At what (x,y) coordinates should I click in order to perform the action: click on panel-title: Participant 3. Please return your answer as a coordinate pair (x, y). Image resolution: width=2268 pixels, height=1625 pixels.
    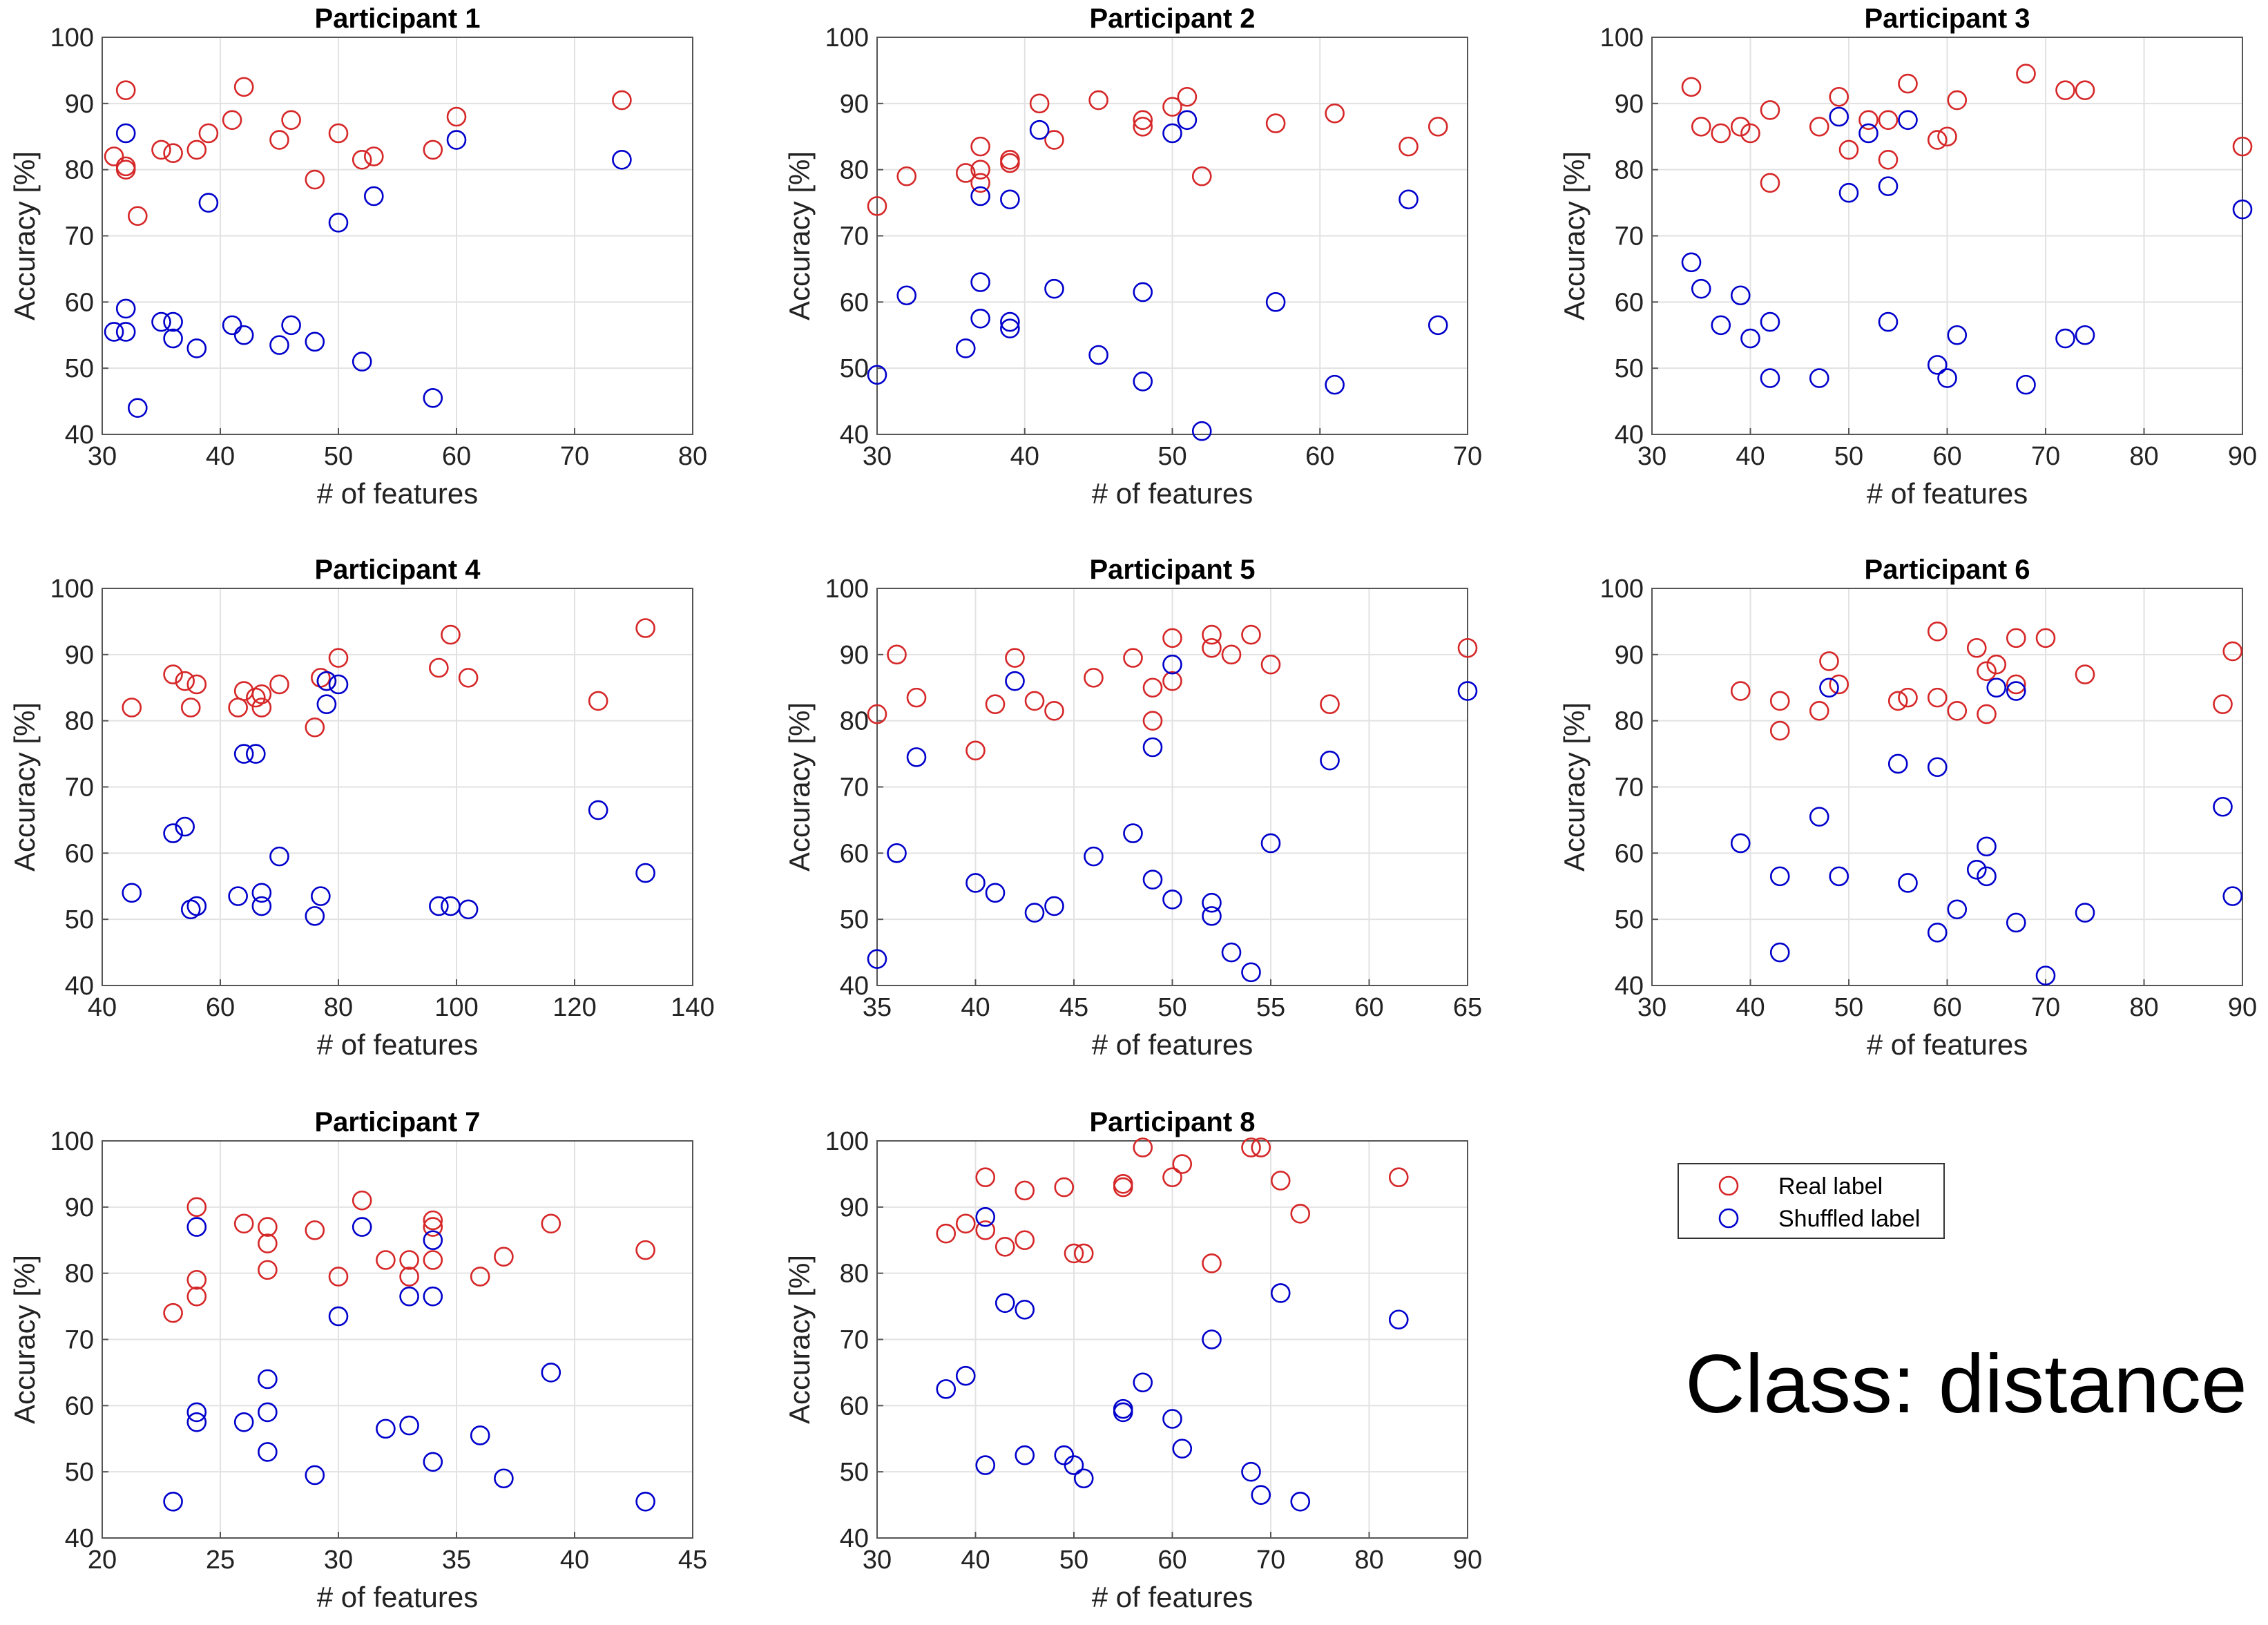
    Looking at the image, I should click on (1947, 18).